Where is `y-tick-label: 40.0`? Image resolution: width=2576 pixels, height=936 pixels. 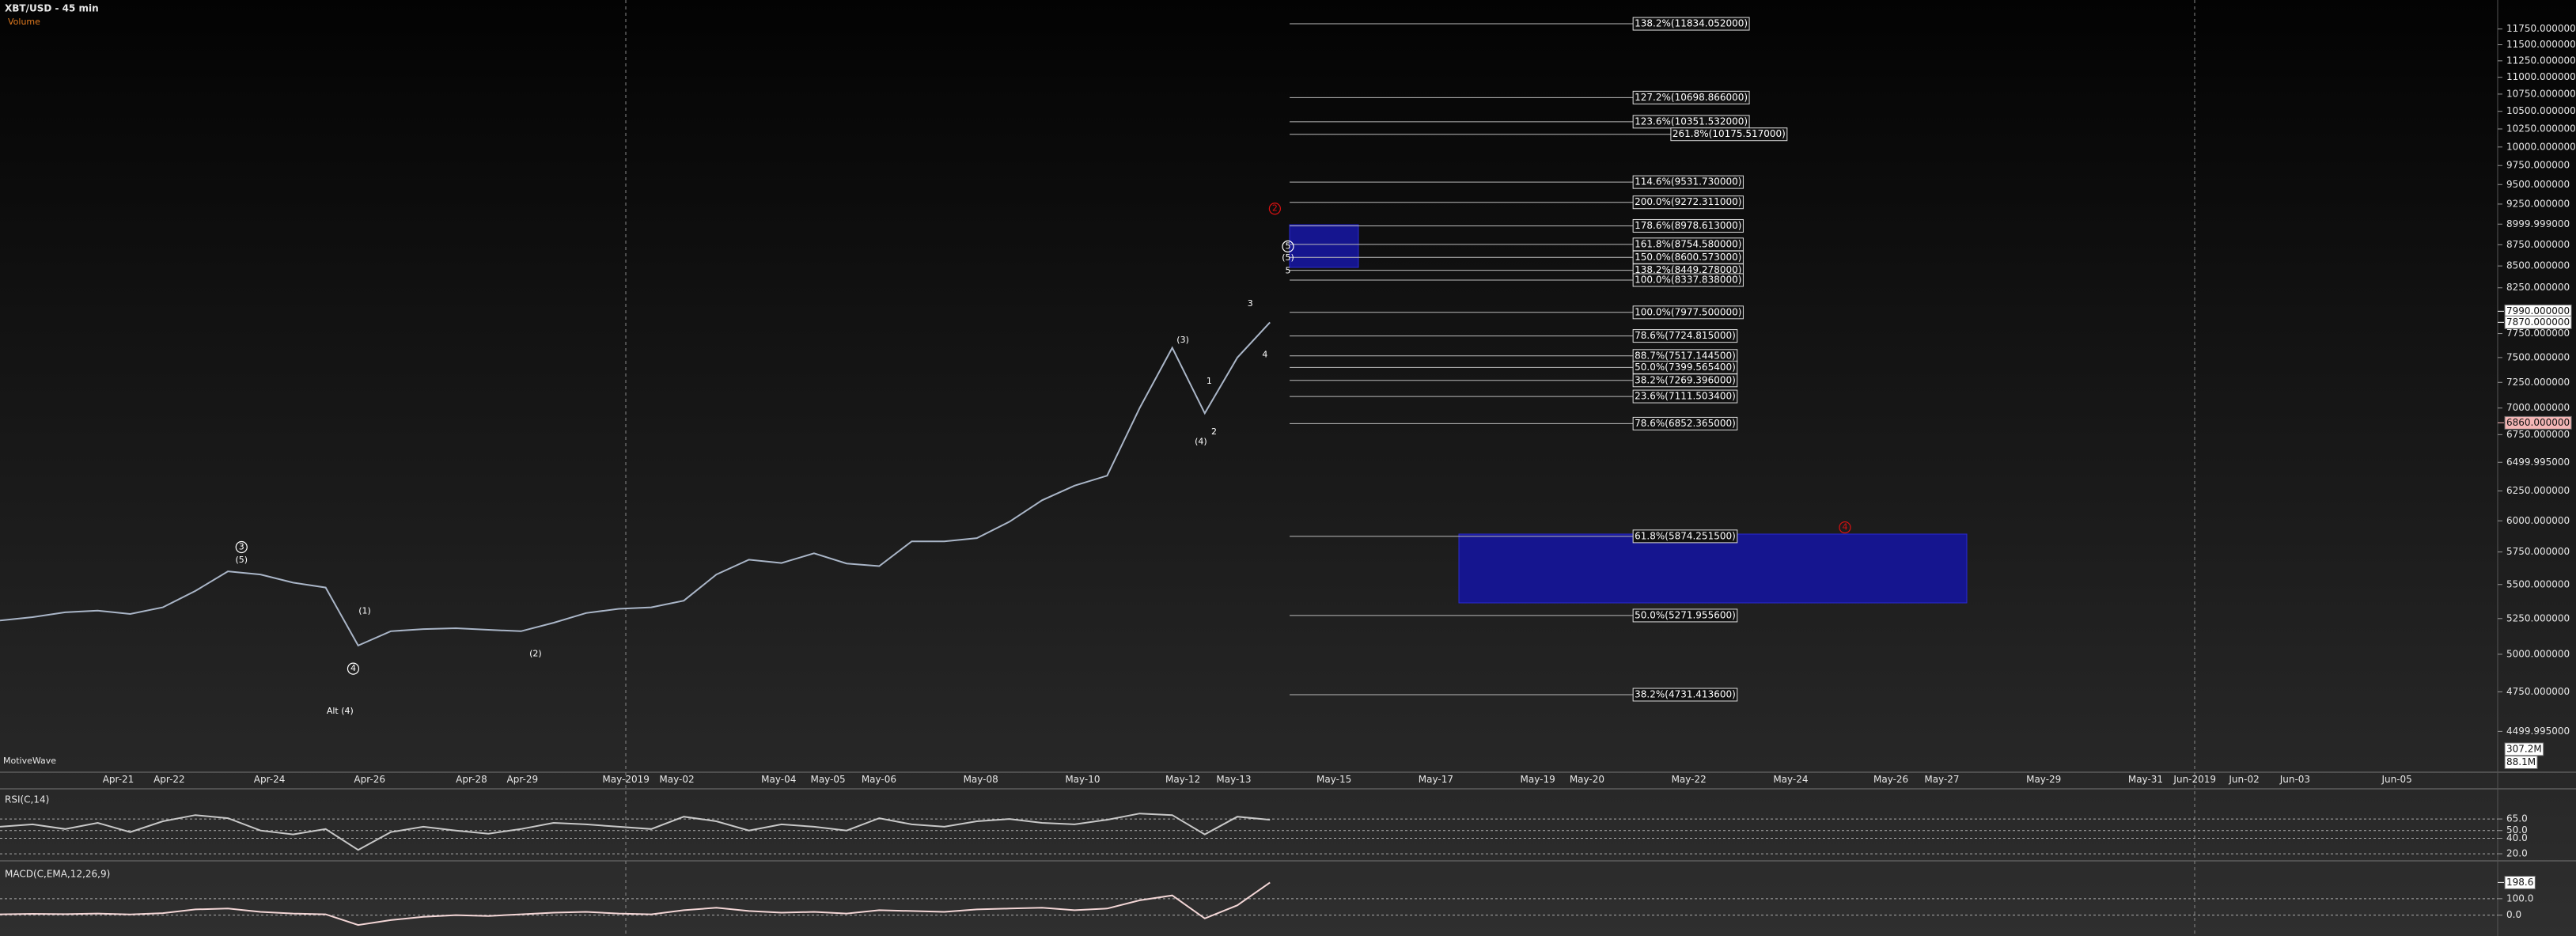
y-tick-label: 40.0 is located at coordinates (2517, 837).